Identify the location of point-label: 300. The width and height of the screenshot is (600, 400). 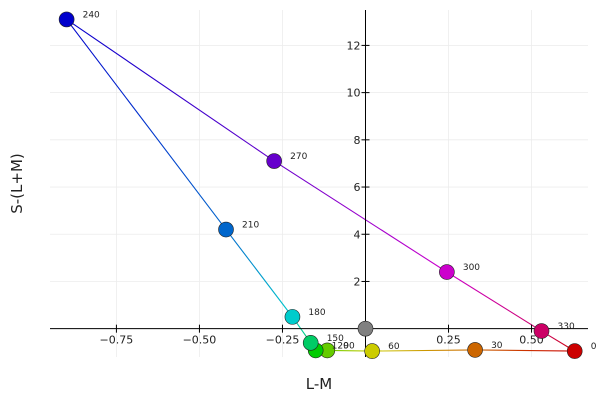
(471, 268).